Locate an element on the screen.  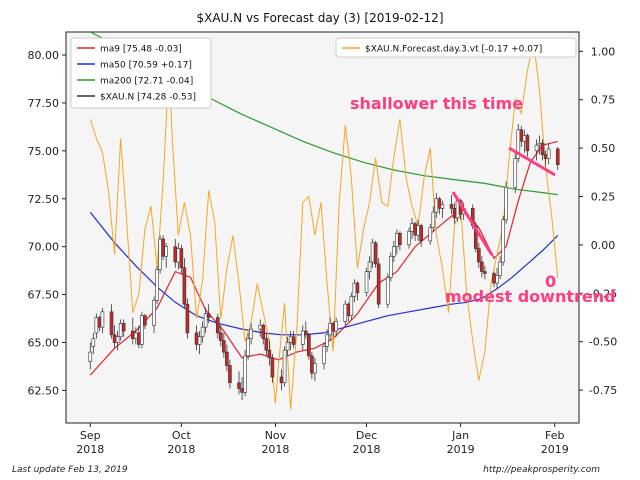
shallower-marker-line is located at coordinates (532, 161).